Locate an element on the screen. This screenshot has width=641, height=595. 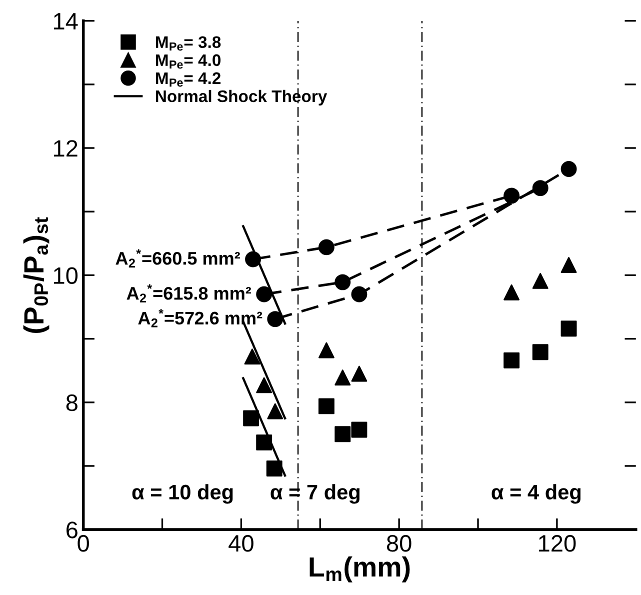
legend-label: Normal Shock Theory is located at coordinates (242, 98).